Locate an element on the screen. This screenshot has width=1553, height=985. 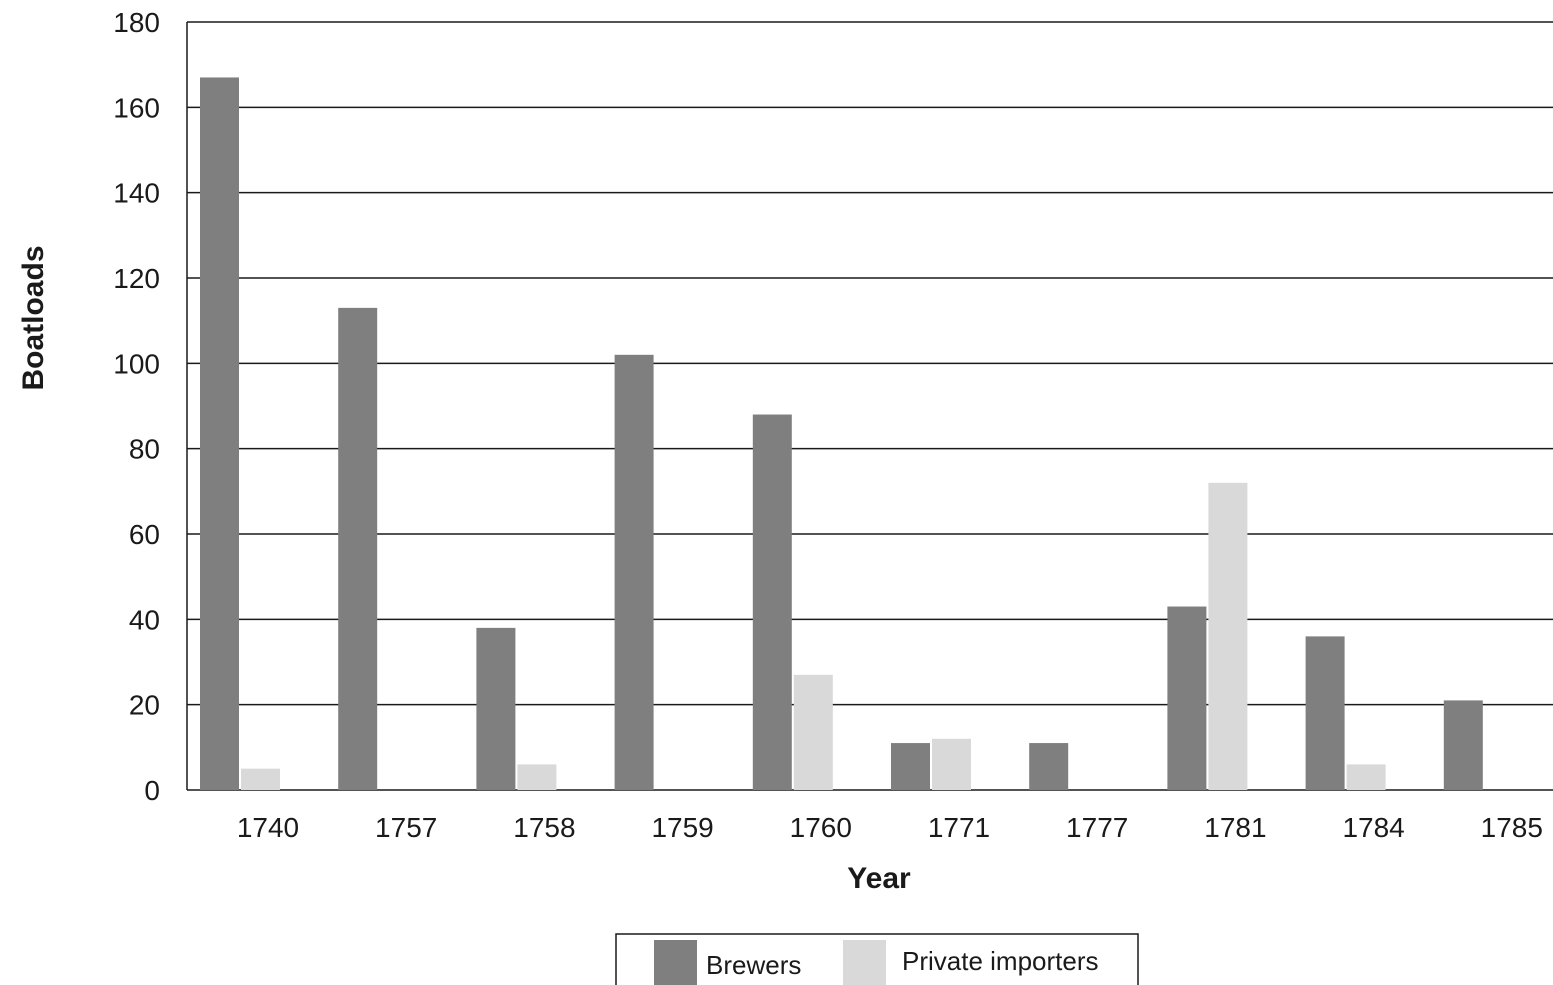
x-tick-label: 1740 is located at coordinates (268, 827).